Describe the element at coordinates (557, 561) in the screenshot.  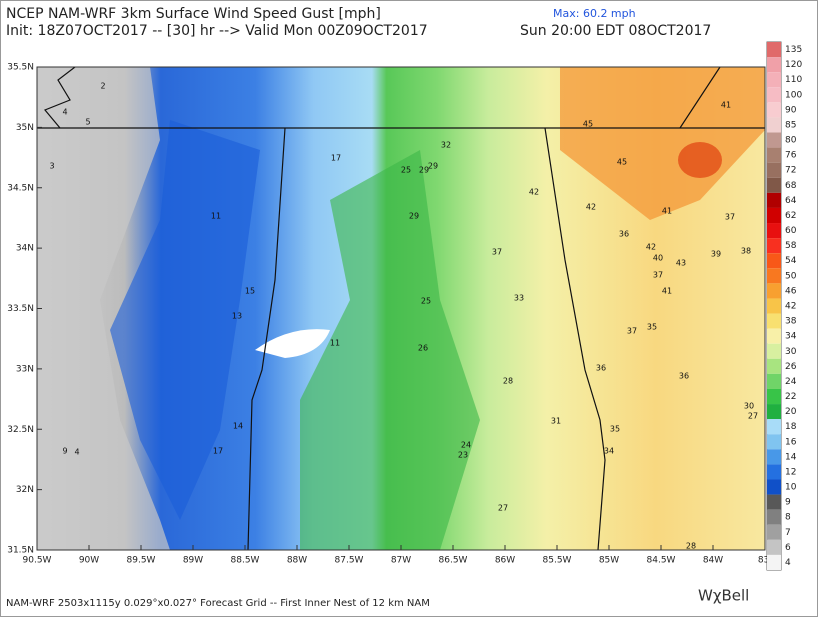
I see `lon-label: 85.5W` at that location.